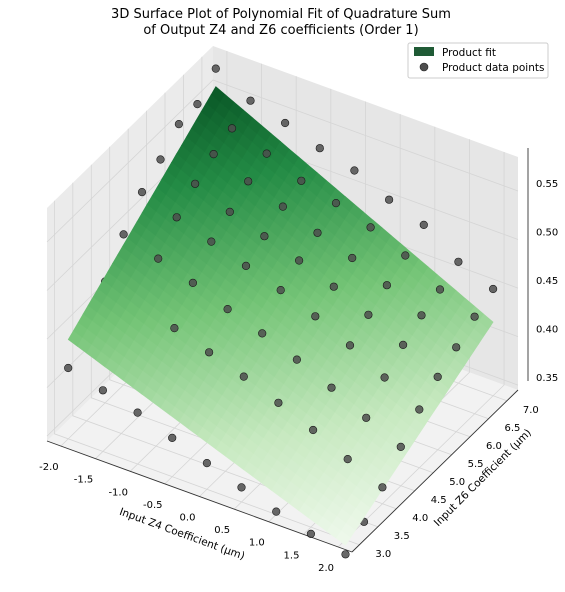 This screenshot has height=592, width=565. I want to click on legend-scatter-marker, so click(424, 67).